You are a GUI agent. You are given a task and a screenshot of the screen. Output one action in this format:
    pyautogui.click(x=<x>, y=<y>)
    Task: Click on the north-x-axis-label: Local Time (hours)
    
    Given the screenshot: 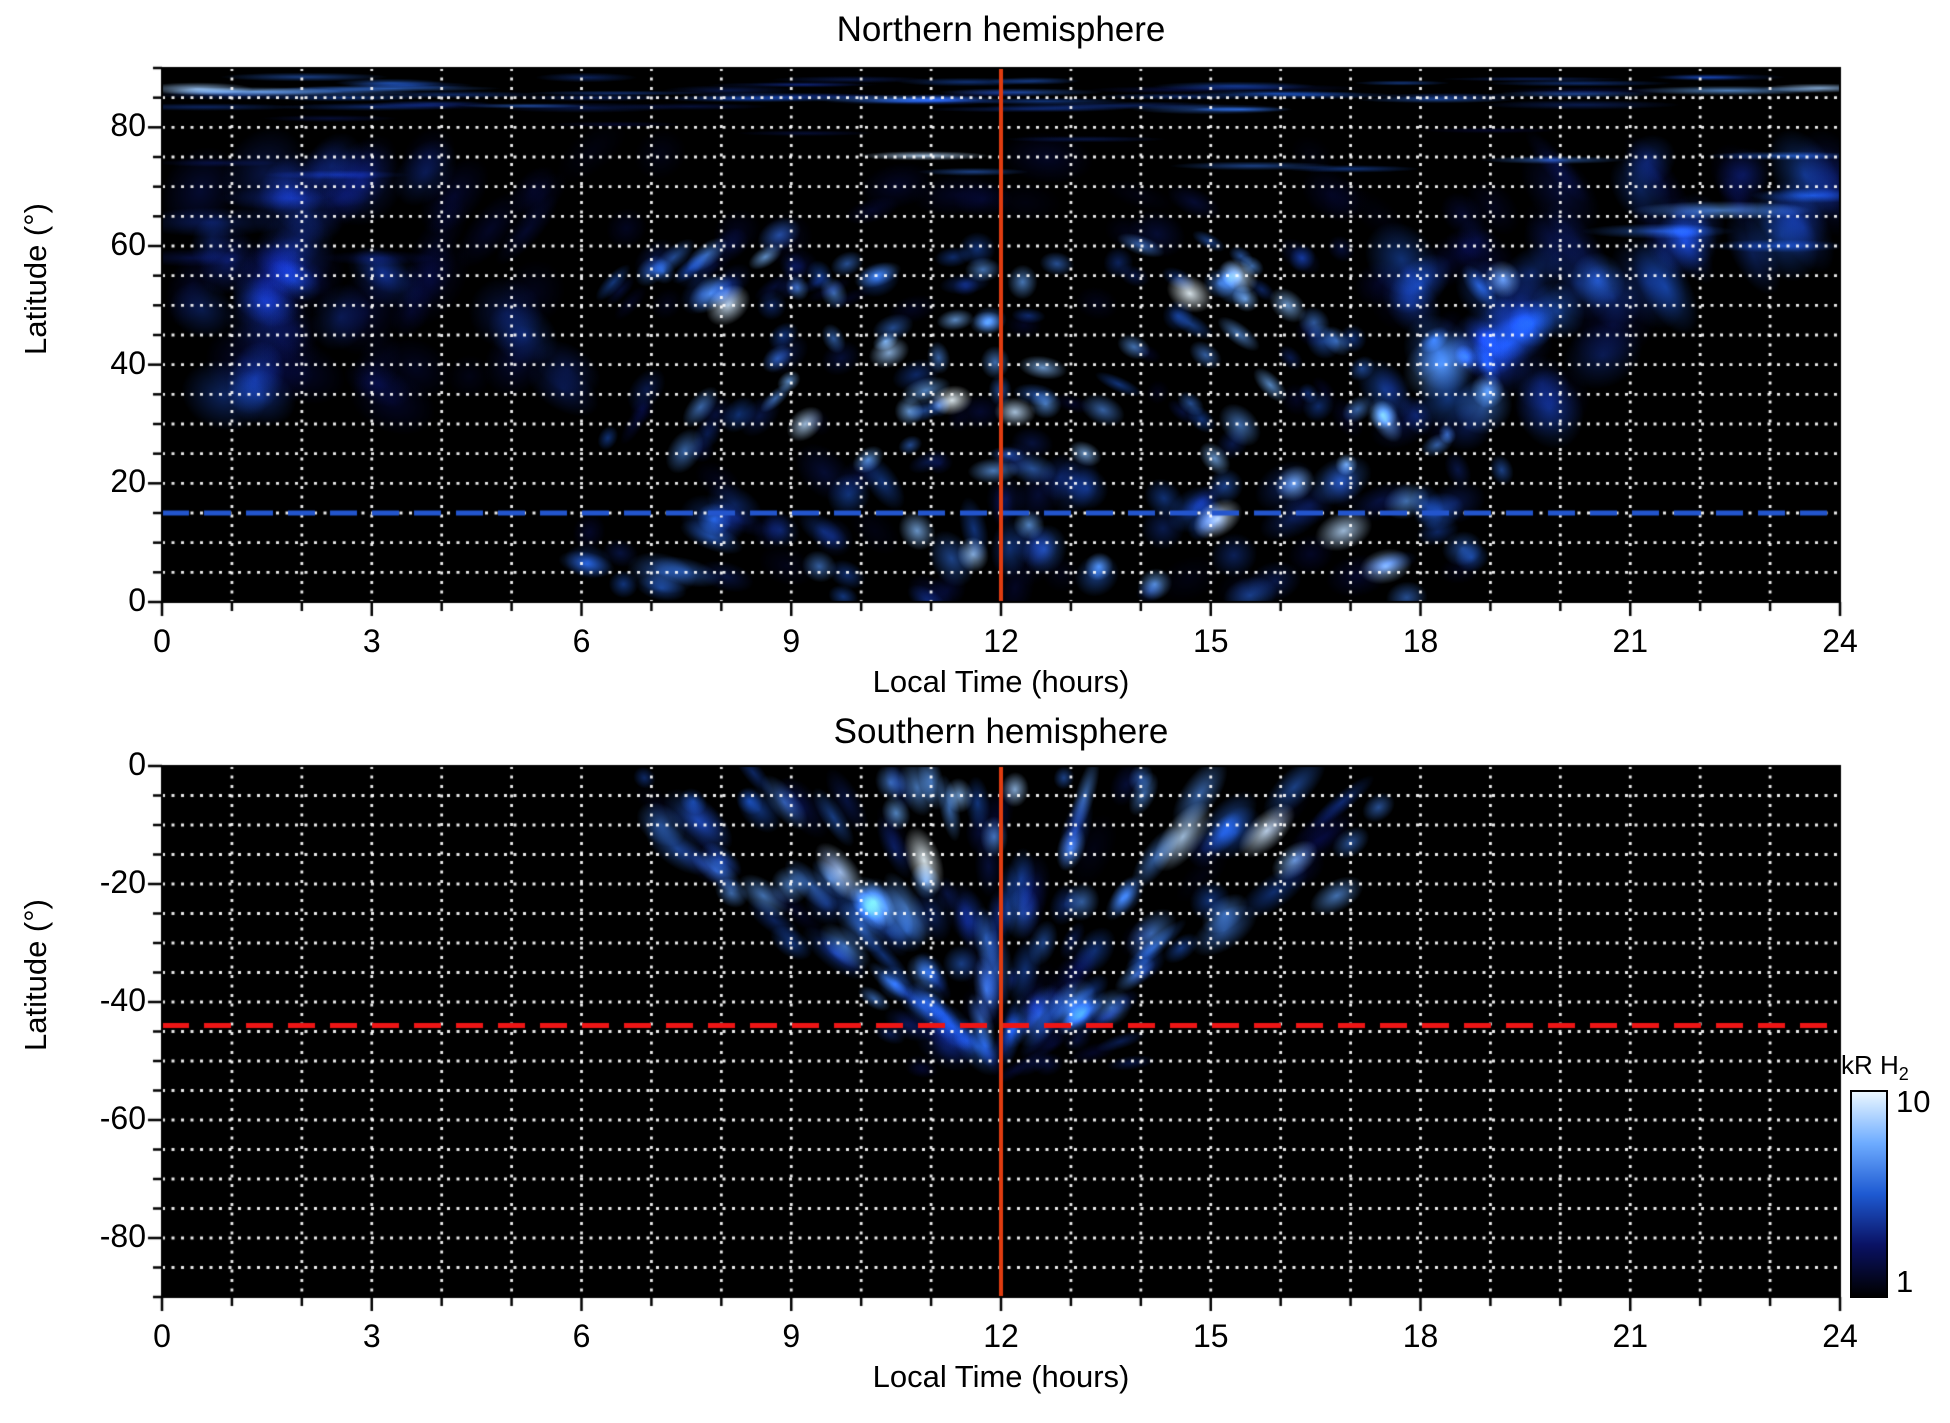 What is the action you would take?
    pyautogui.click(x=1001, y=681)
    